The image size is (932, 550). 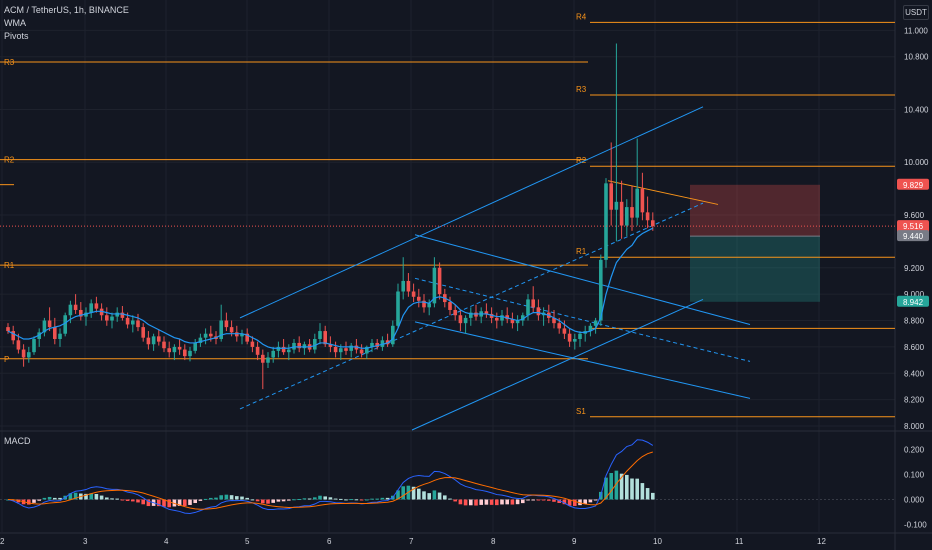 I want to click on wma-indicator-label: WMA, so click(x=15, y=23).